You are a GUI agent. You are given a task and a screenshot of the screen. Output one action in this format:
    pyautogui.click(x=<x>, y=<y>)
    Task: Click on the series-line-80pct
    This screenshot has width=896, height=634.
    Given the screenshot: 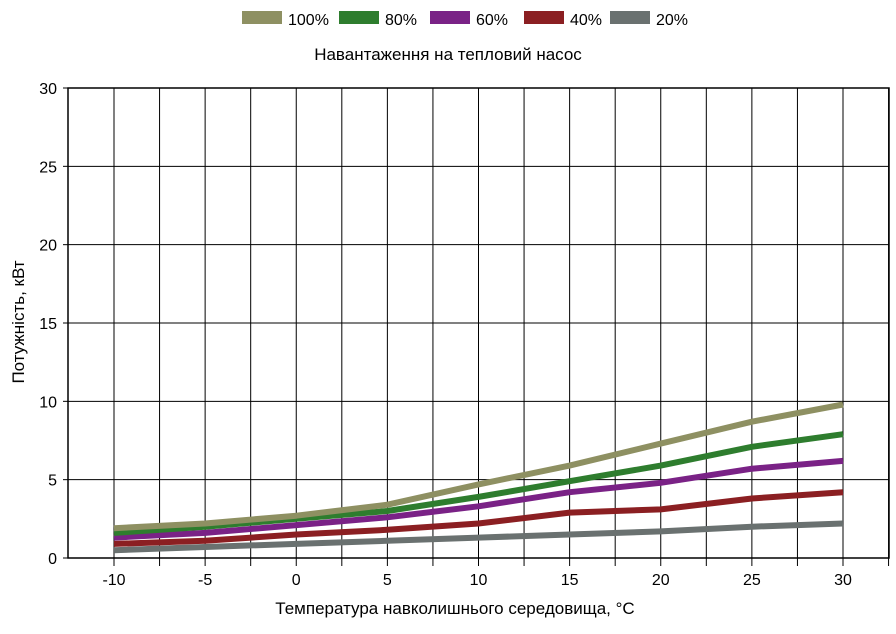 What is the action you would take?
    pyautogui.click(x=478, y=483)
    